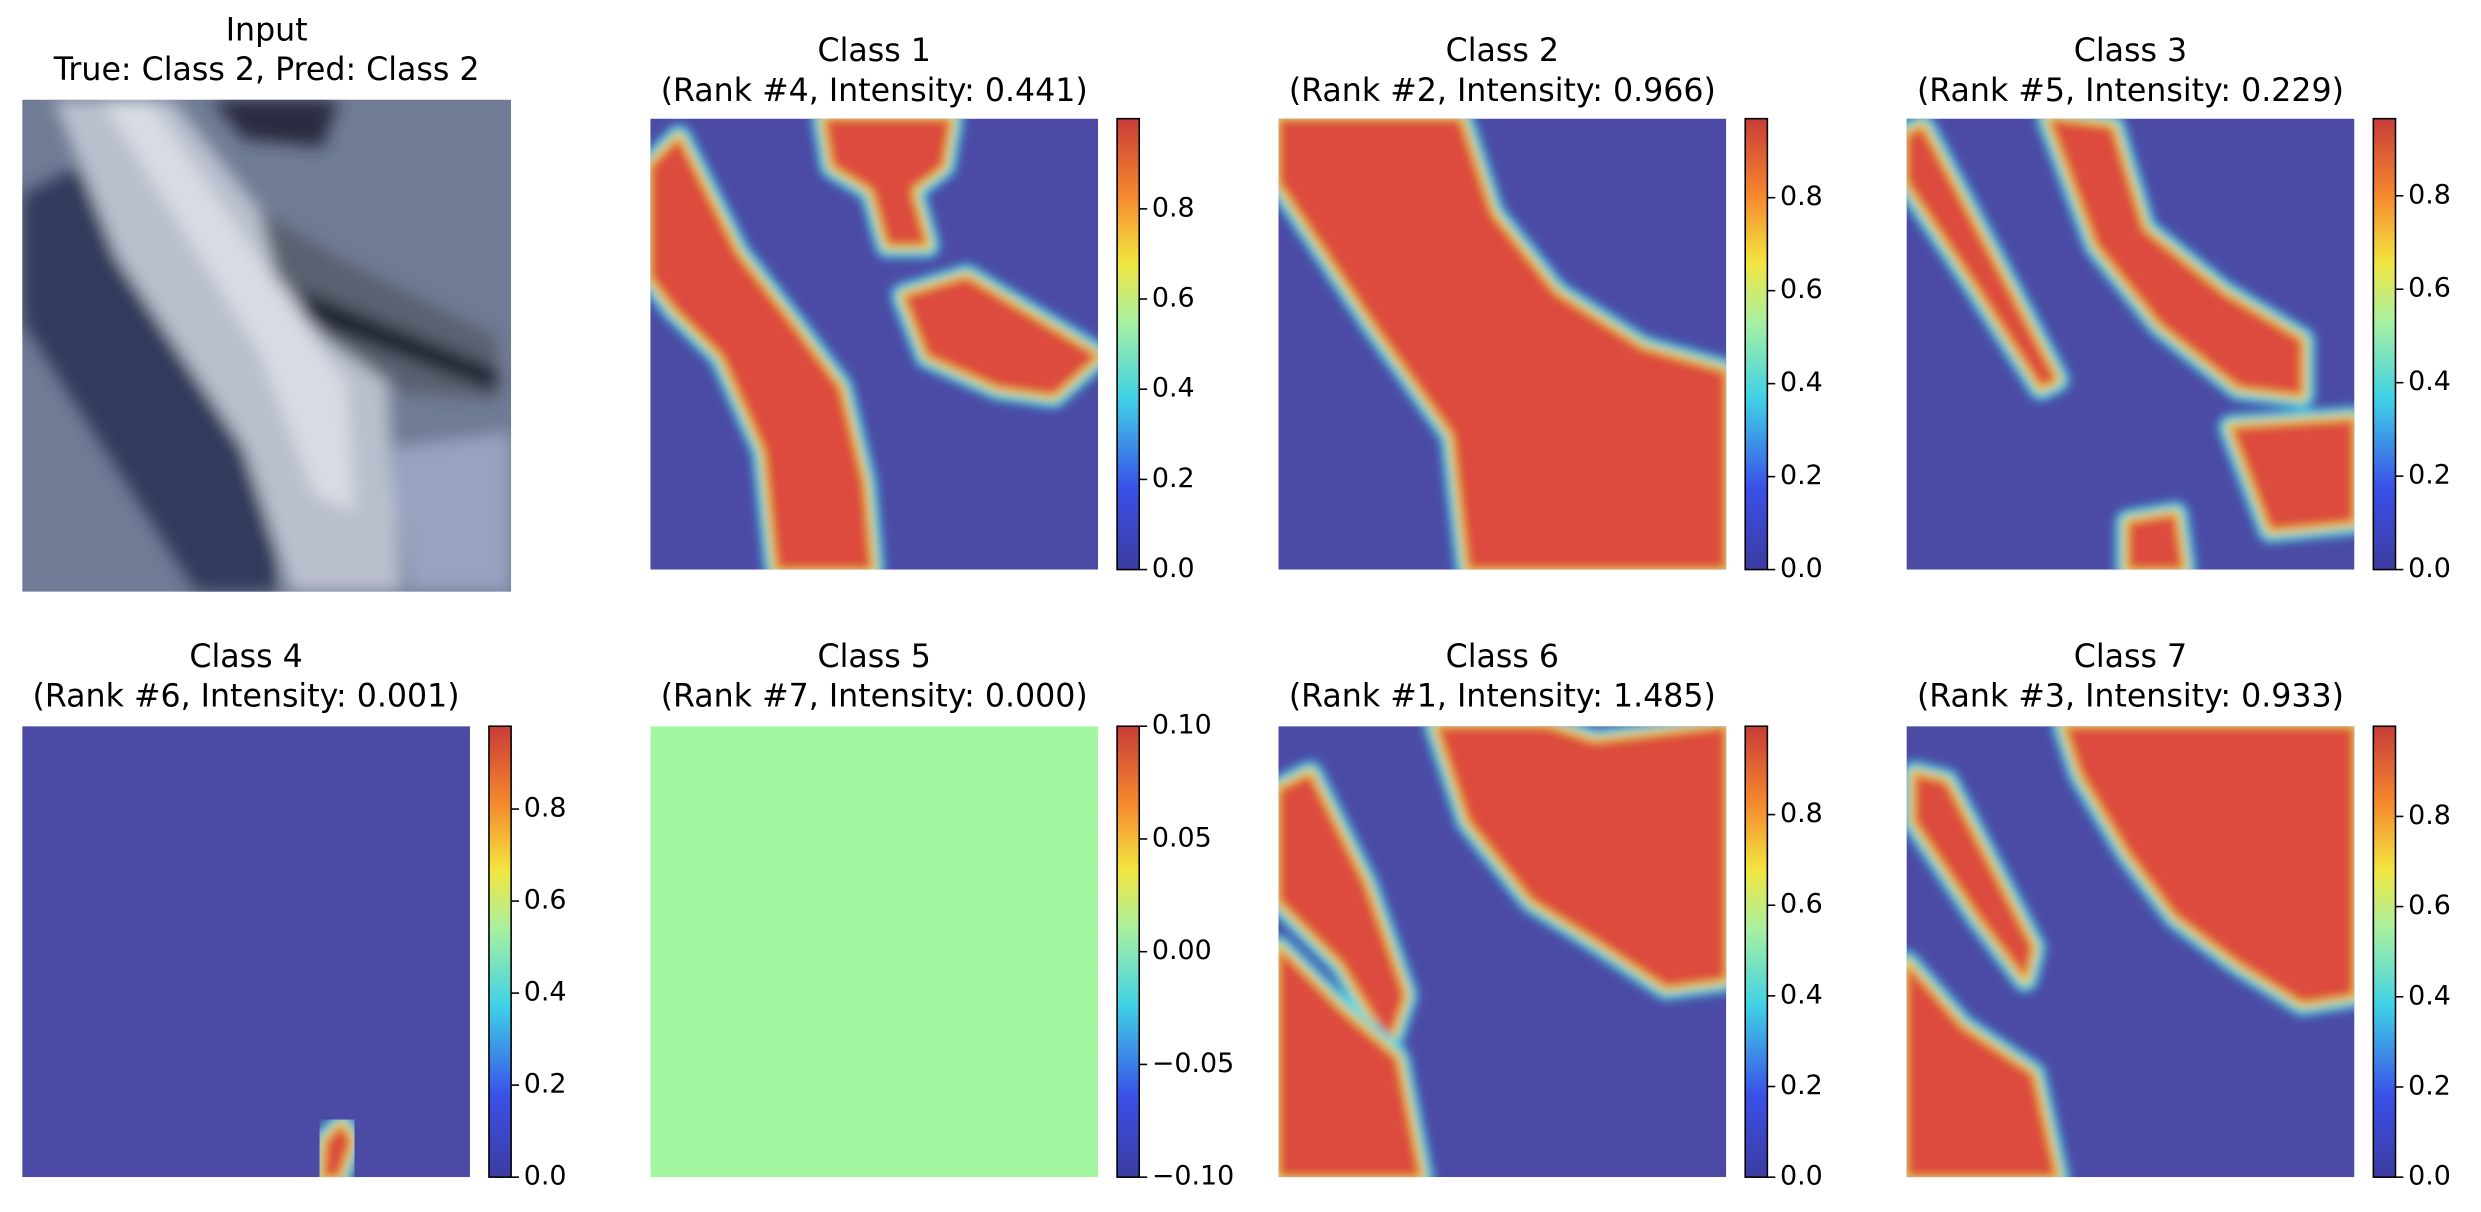 The image size is (2481, 1212). What do you see at coordinates (1182, 950) in the screenshot?
I see `colorbar-tick-label: 0.00` at bounding box center [1182, 950].